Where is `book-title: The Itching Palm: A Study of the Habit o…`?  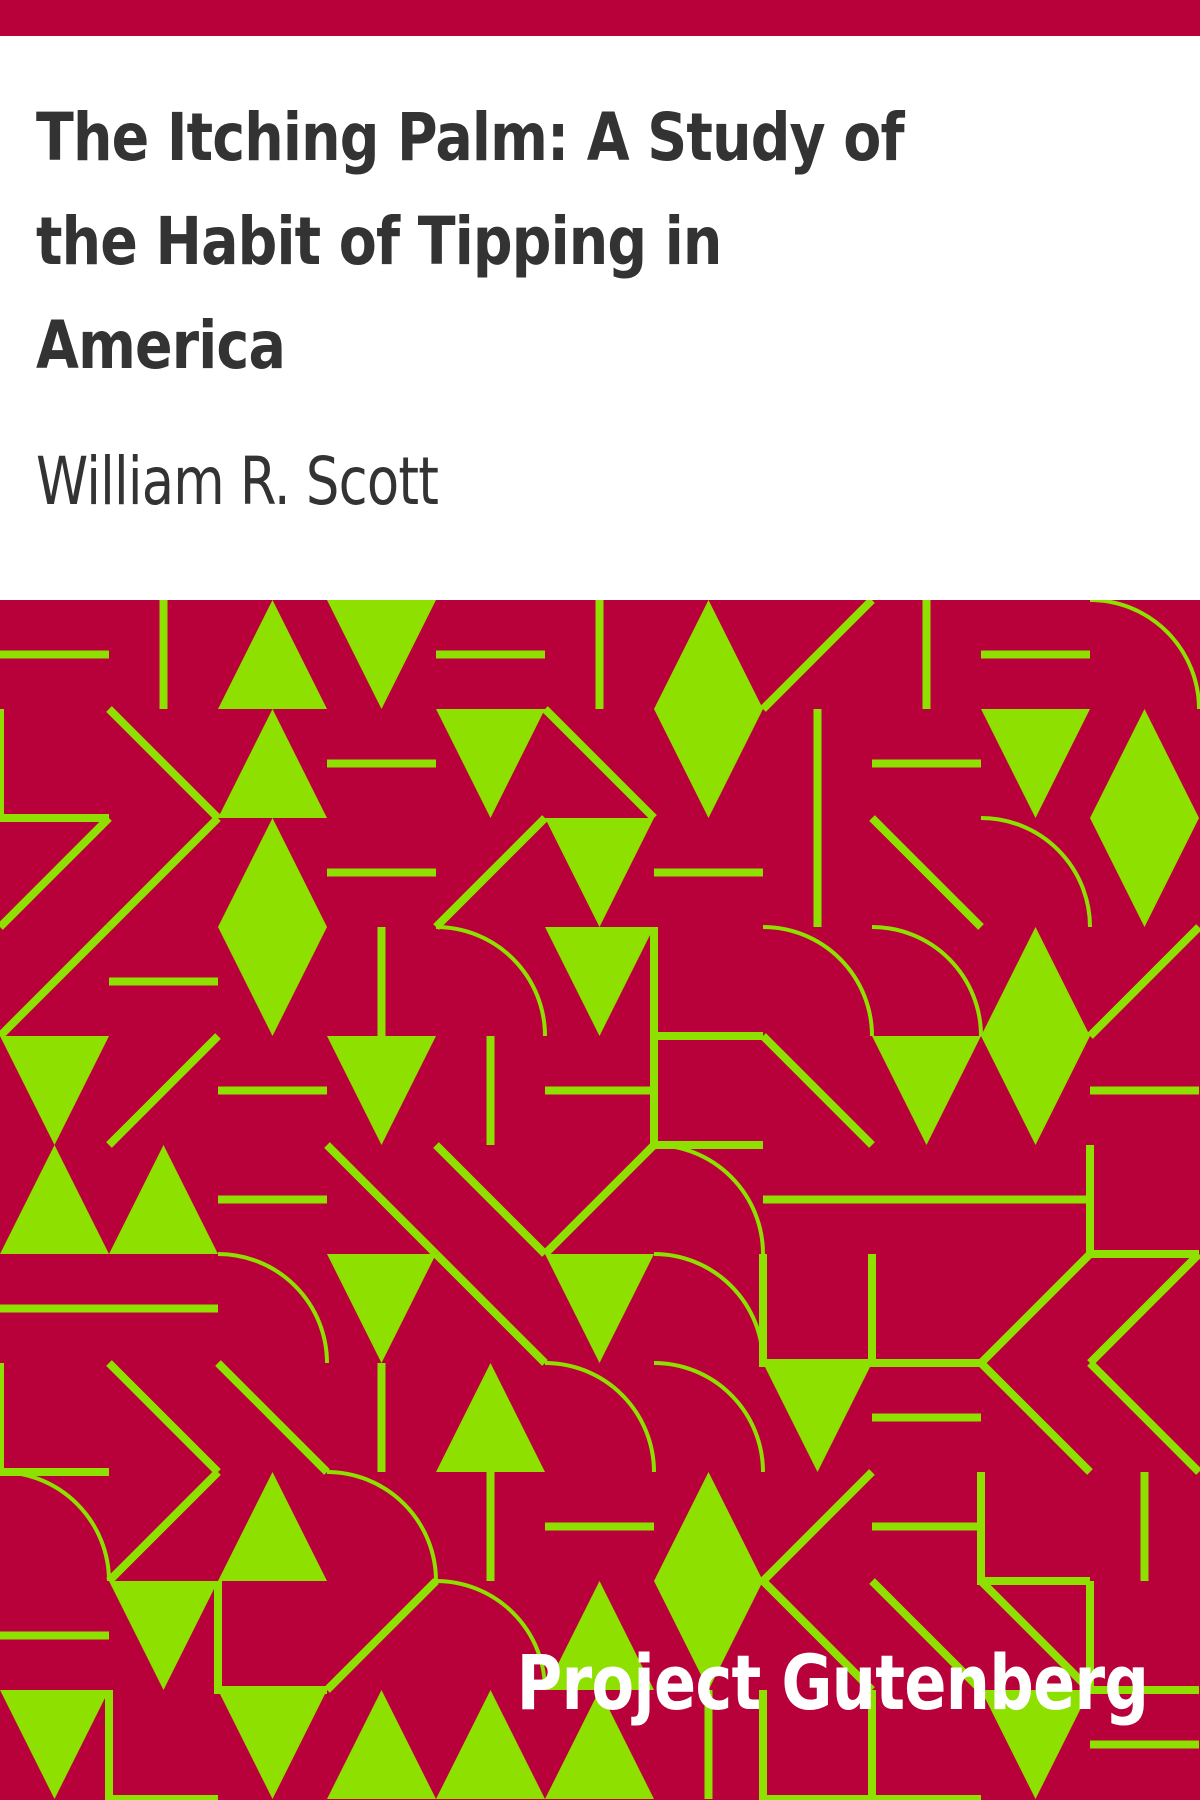 book-title: The Itching Palm: A Study of the Habit o… is located at coordinates (470, 241).